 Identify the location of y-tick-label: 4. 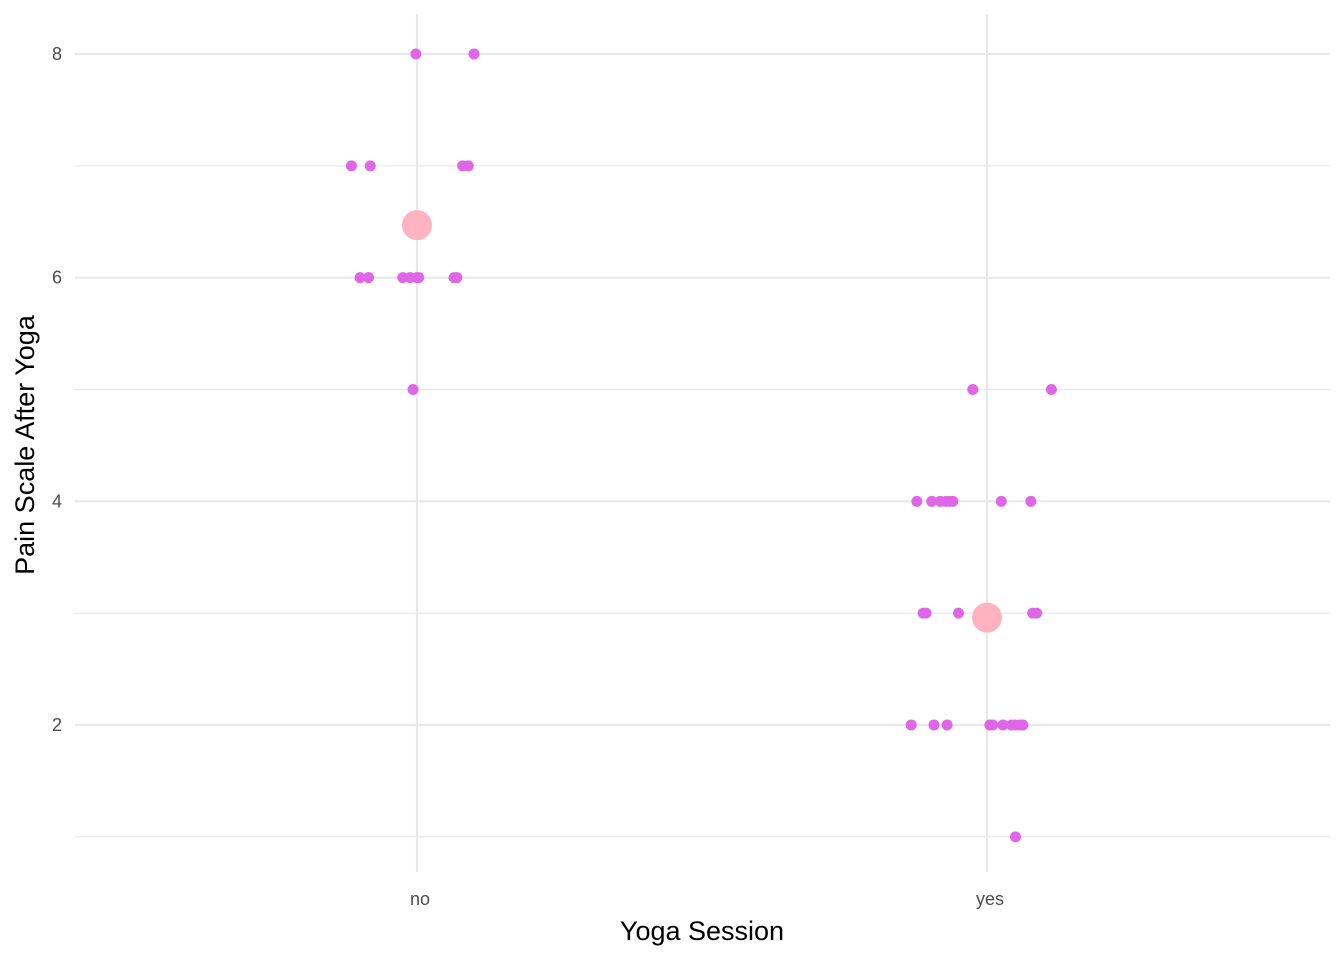
(57, 501).